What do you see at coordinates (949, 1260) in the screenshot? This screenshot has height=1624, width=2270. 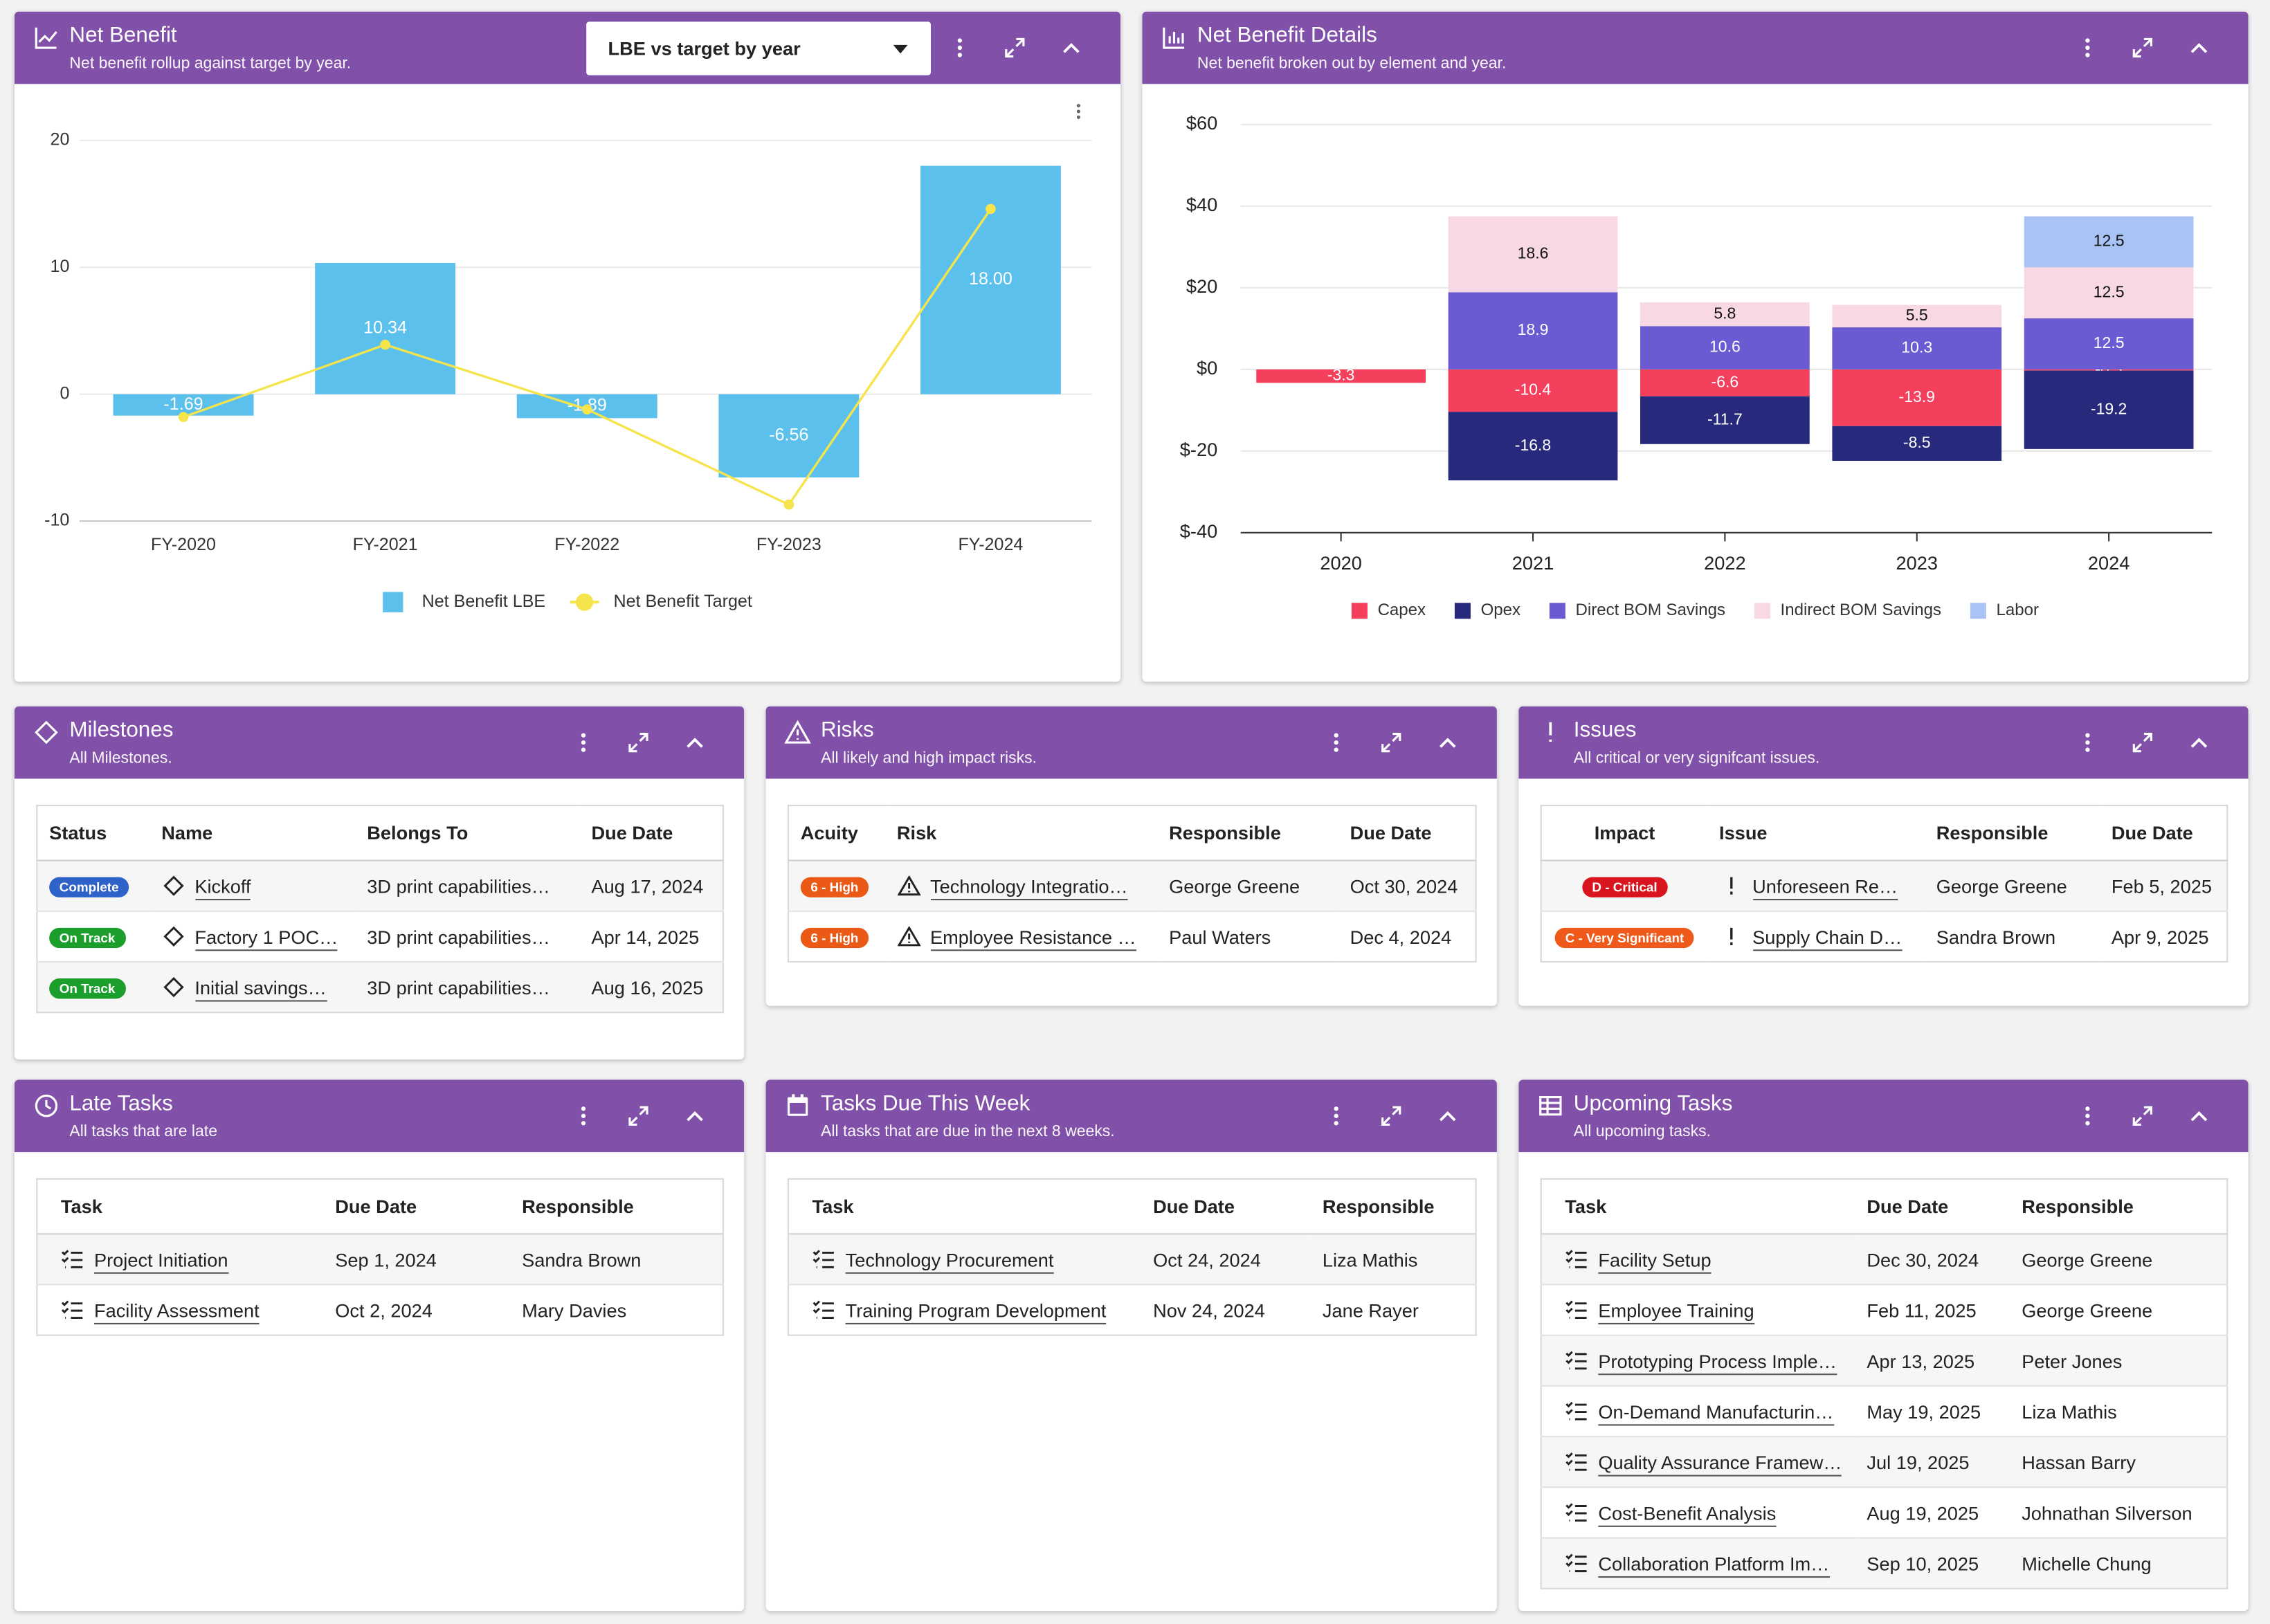 I see `row-link: Technology Procurement` at bounding box center [949, 1260].